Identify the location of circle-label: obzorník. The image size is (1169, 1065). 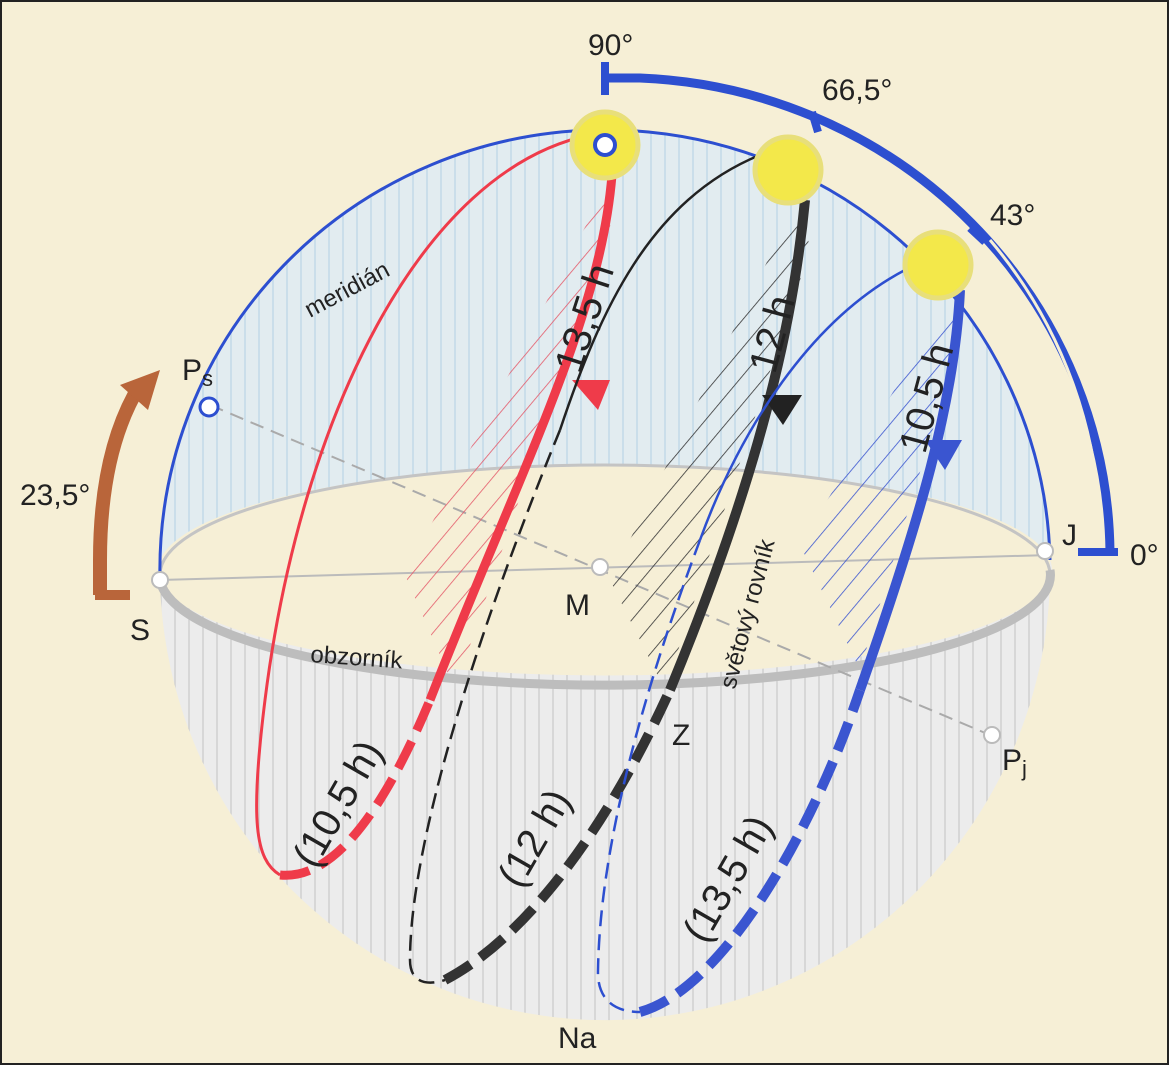
(357, 657).